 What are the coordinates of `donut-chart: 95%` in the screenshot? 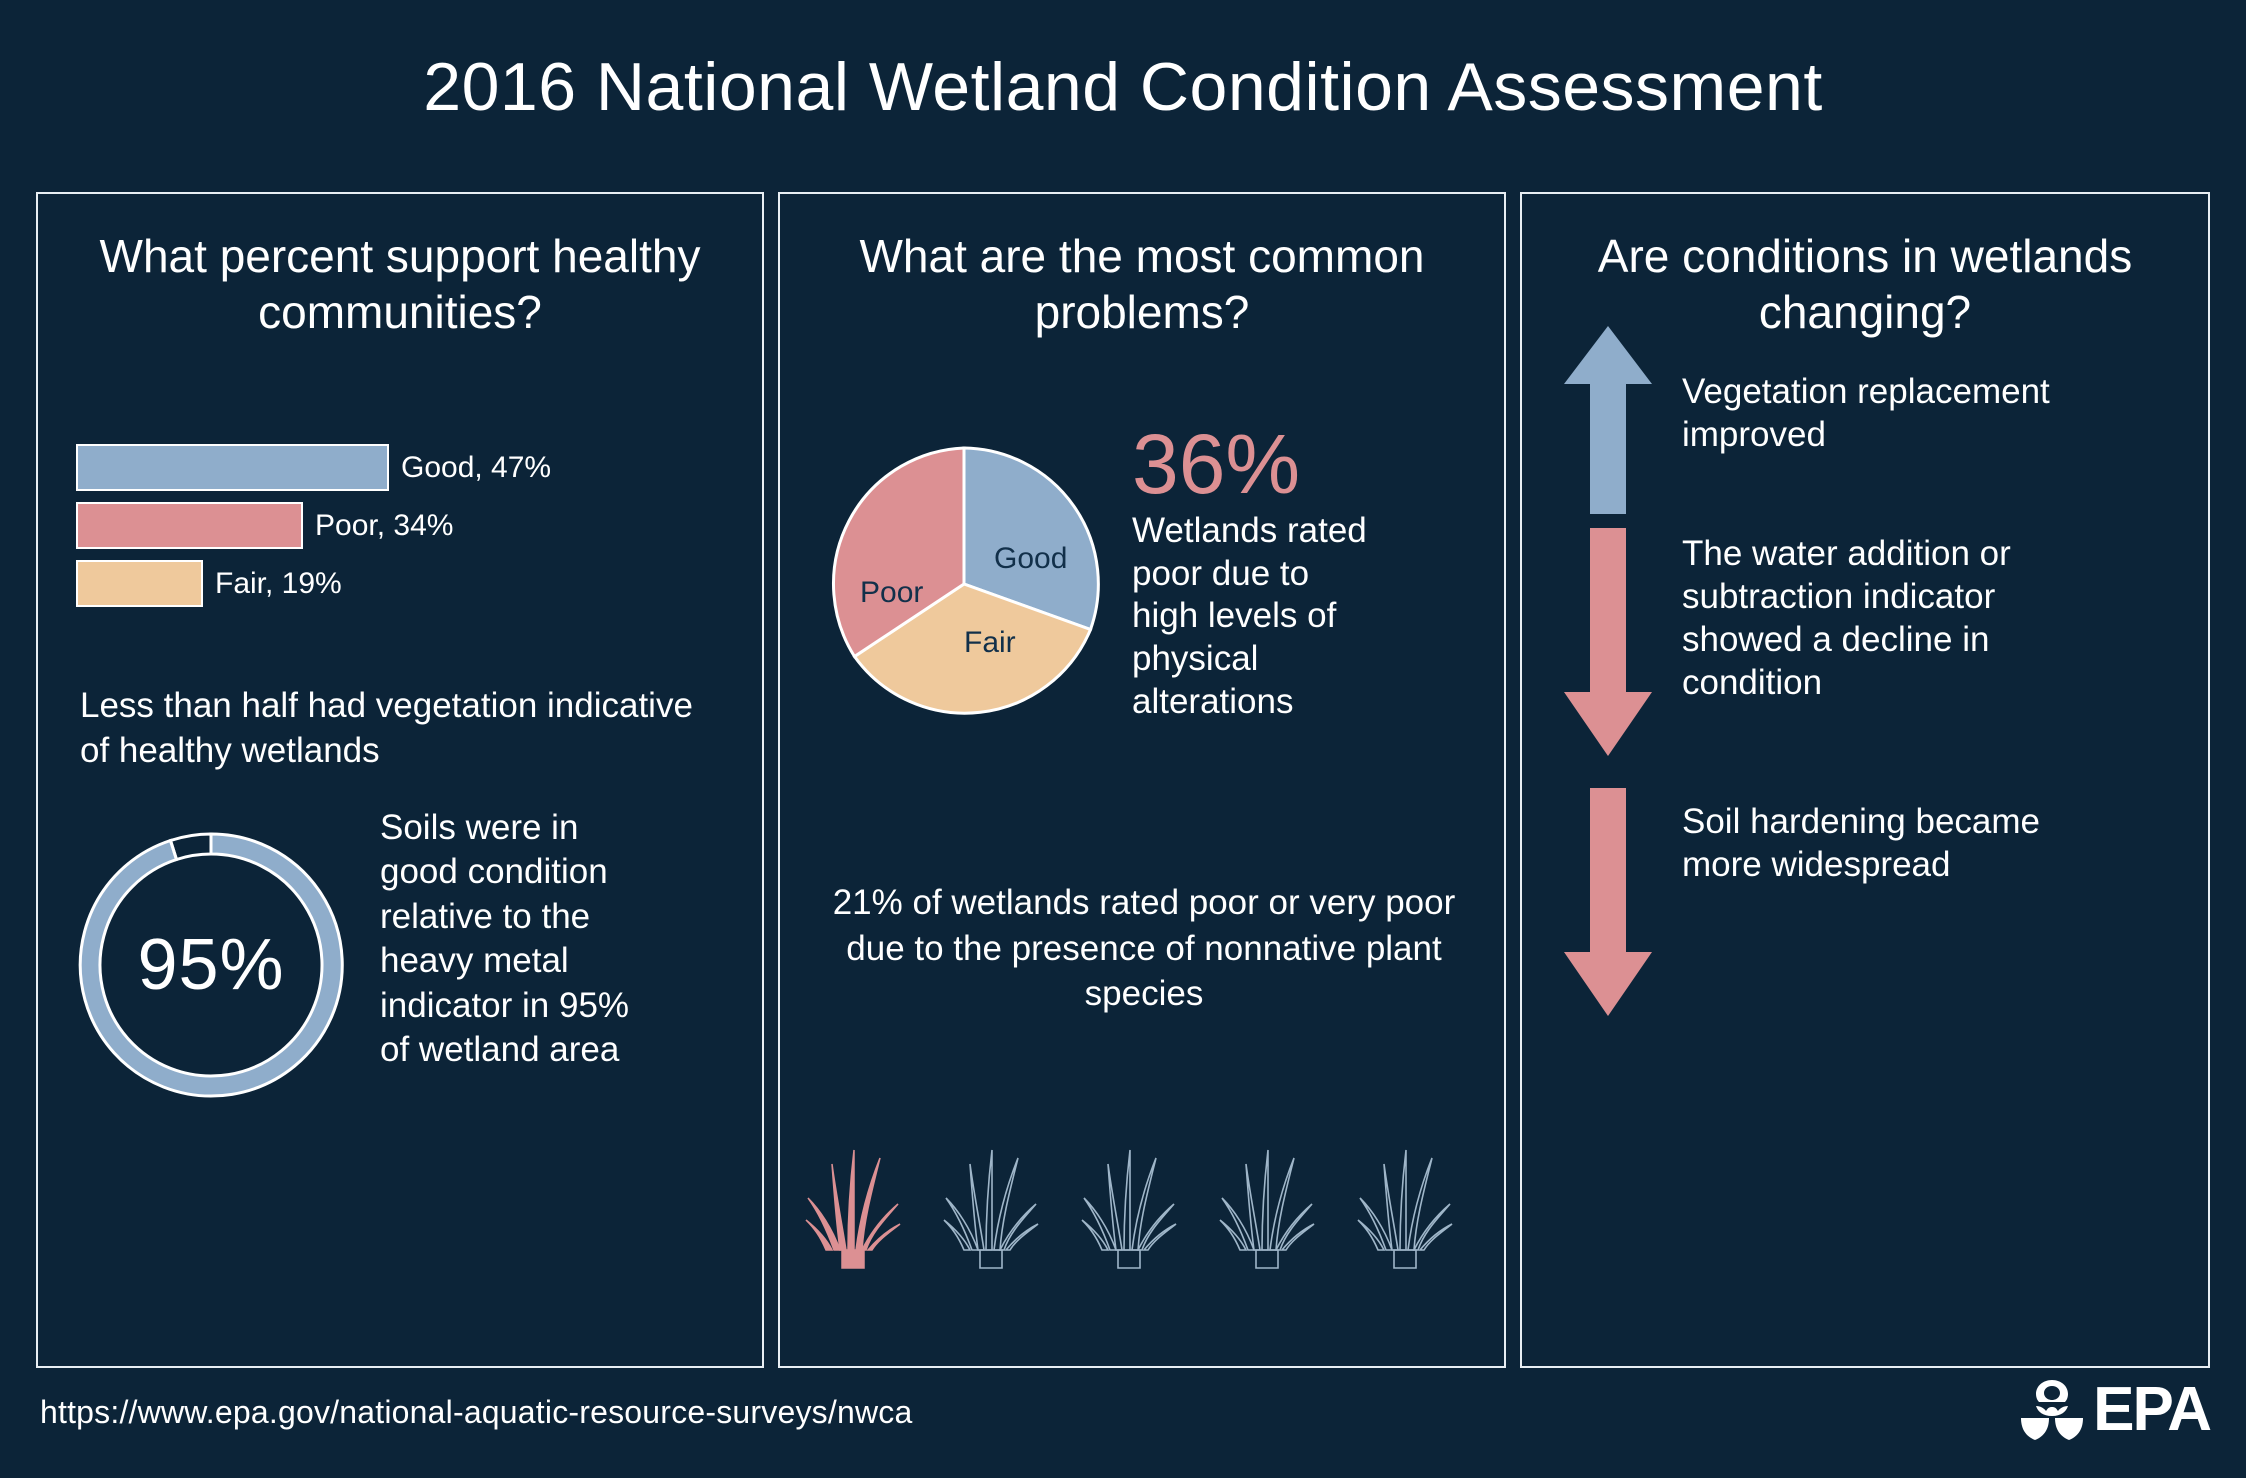 It's located at (211, 965).